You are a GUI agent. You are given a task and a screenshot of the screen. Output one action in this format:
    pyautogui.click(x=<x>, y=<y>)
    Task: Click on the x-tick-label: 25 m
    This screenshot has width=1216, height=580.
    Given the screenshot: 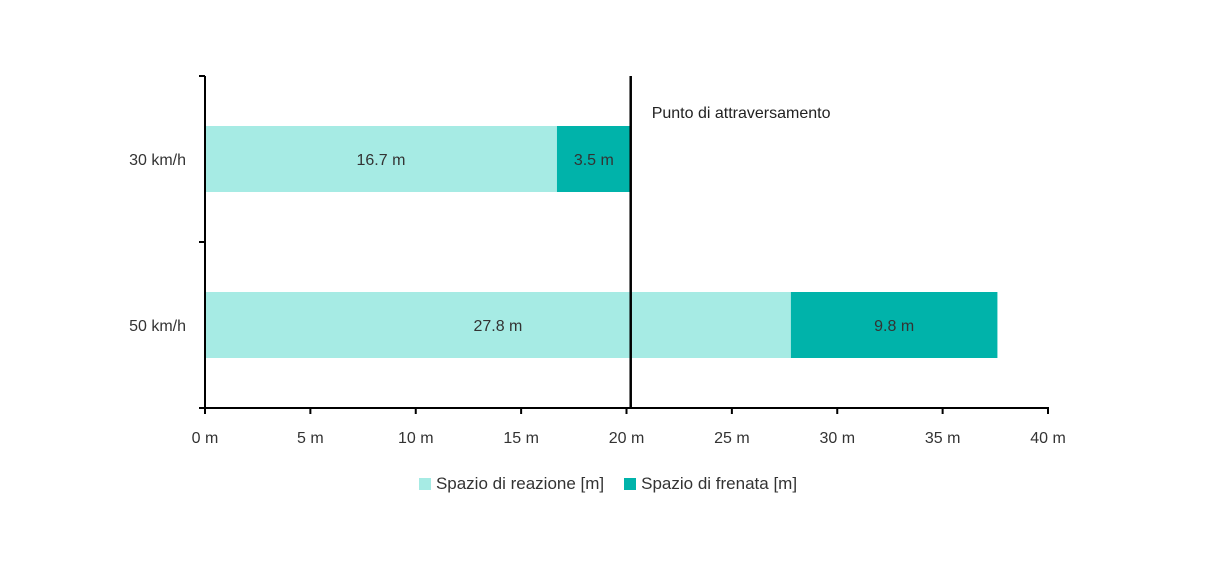 What is the action you would take?
    pyautogui.click(x=732, y=438)
    